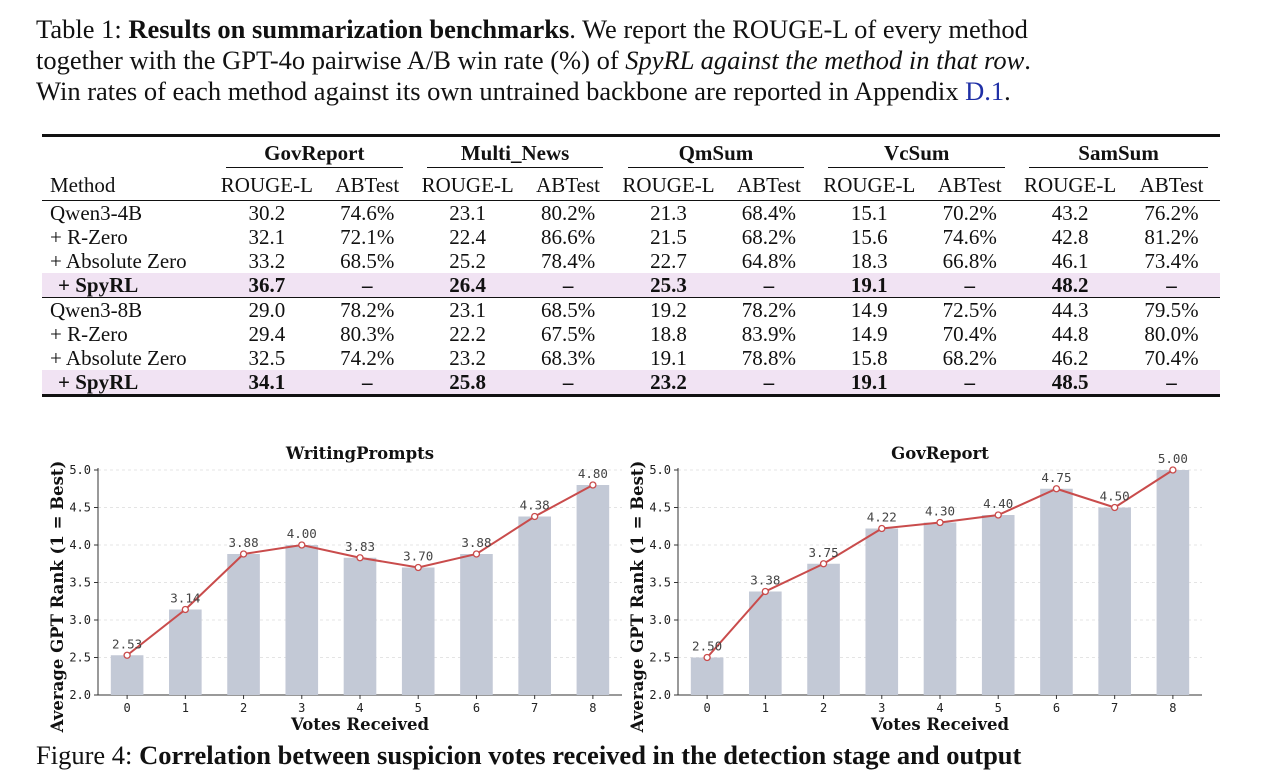  I want to click on data-label: 4.40, so click(998, 503).